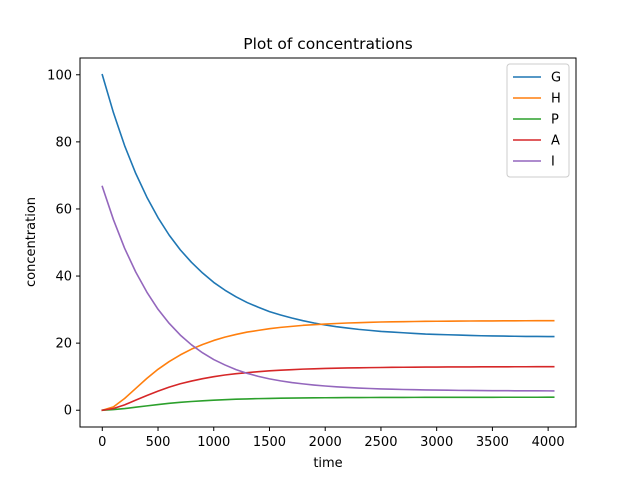 The width and height of the screenshot is (640, 480). Describe the element at coordinates (325, 442) in the screenshot. I see `x-tick-label: 2000` at that location.